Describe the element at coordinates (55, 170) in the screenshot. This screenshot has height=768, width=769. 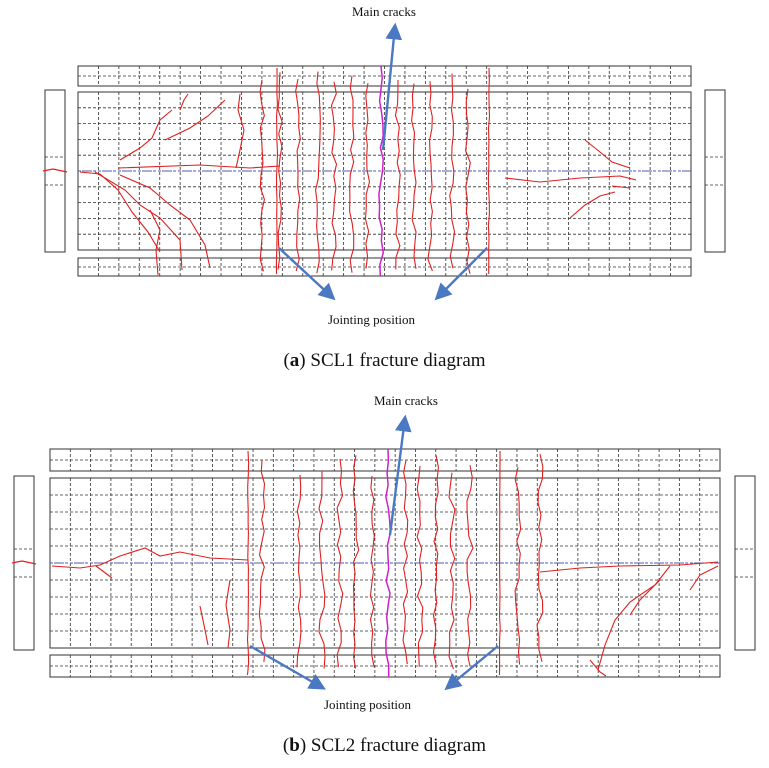
I see `panel-a-left-end-crack` at that location.